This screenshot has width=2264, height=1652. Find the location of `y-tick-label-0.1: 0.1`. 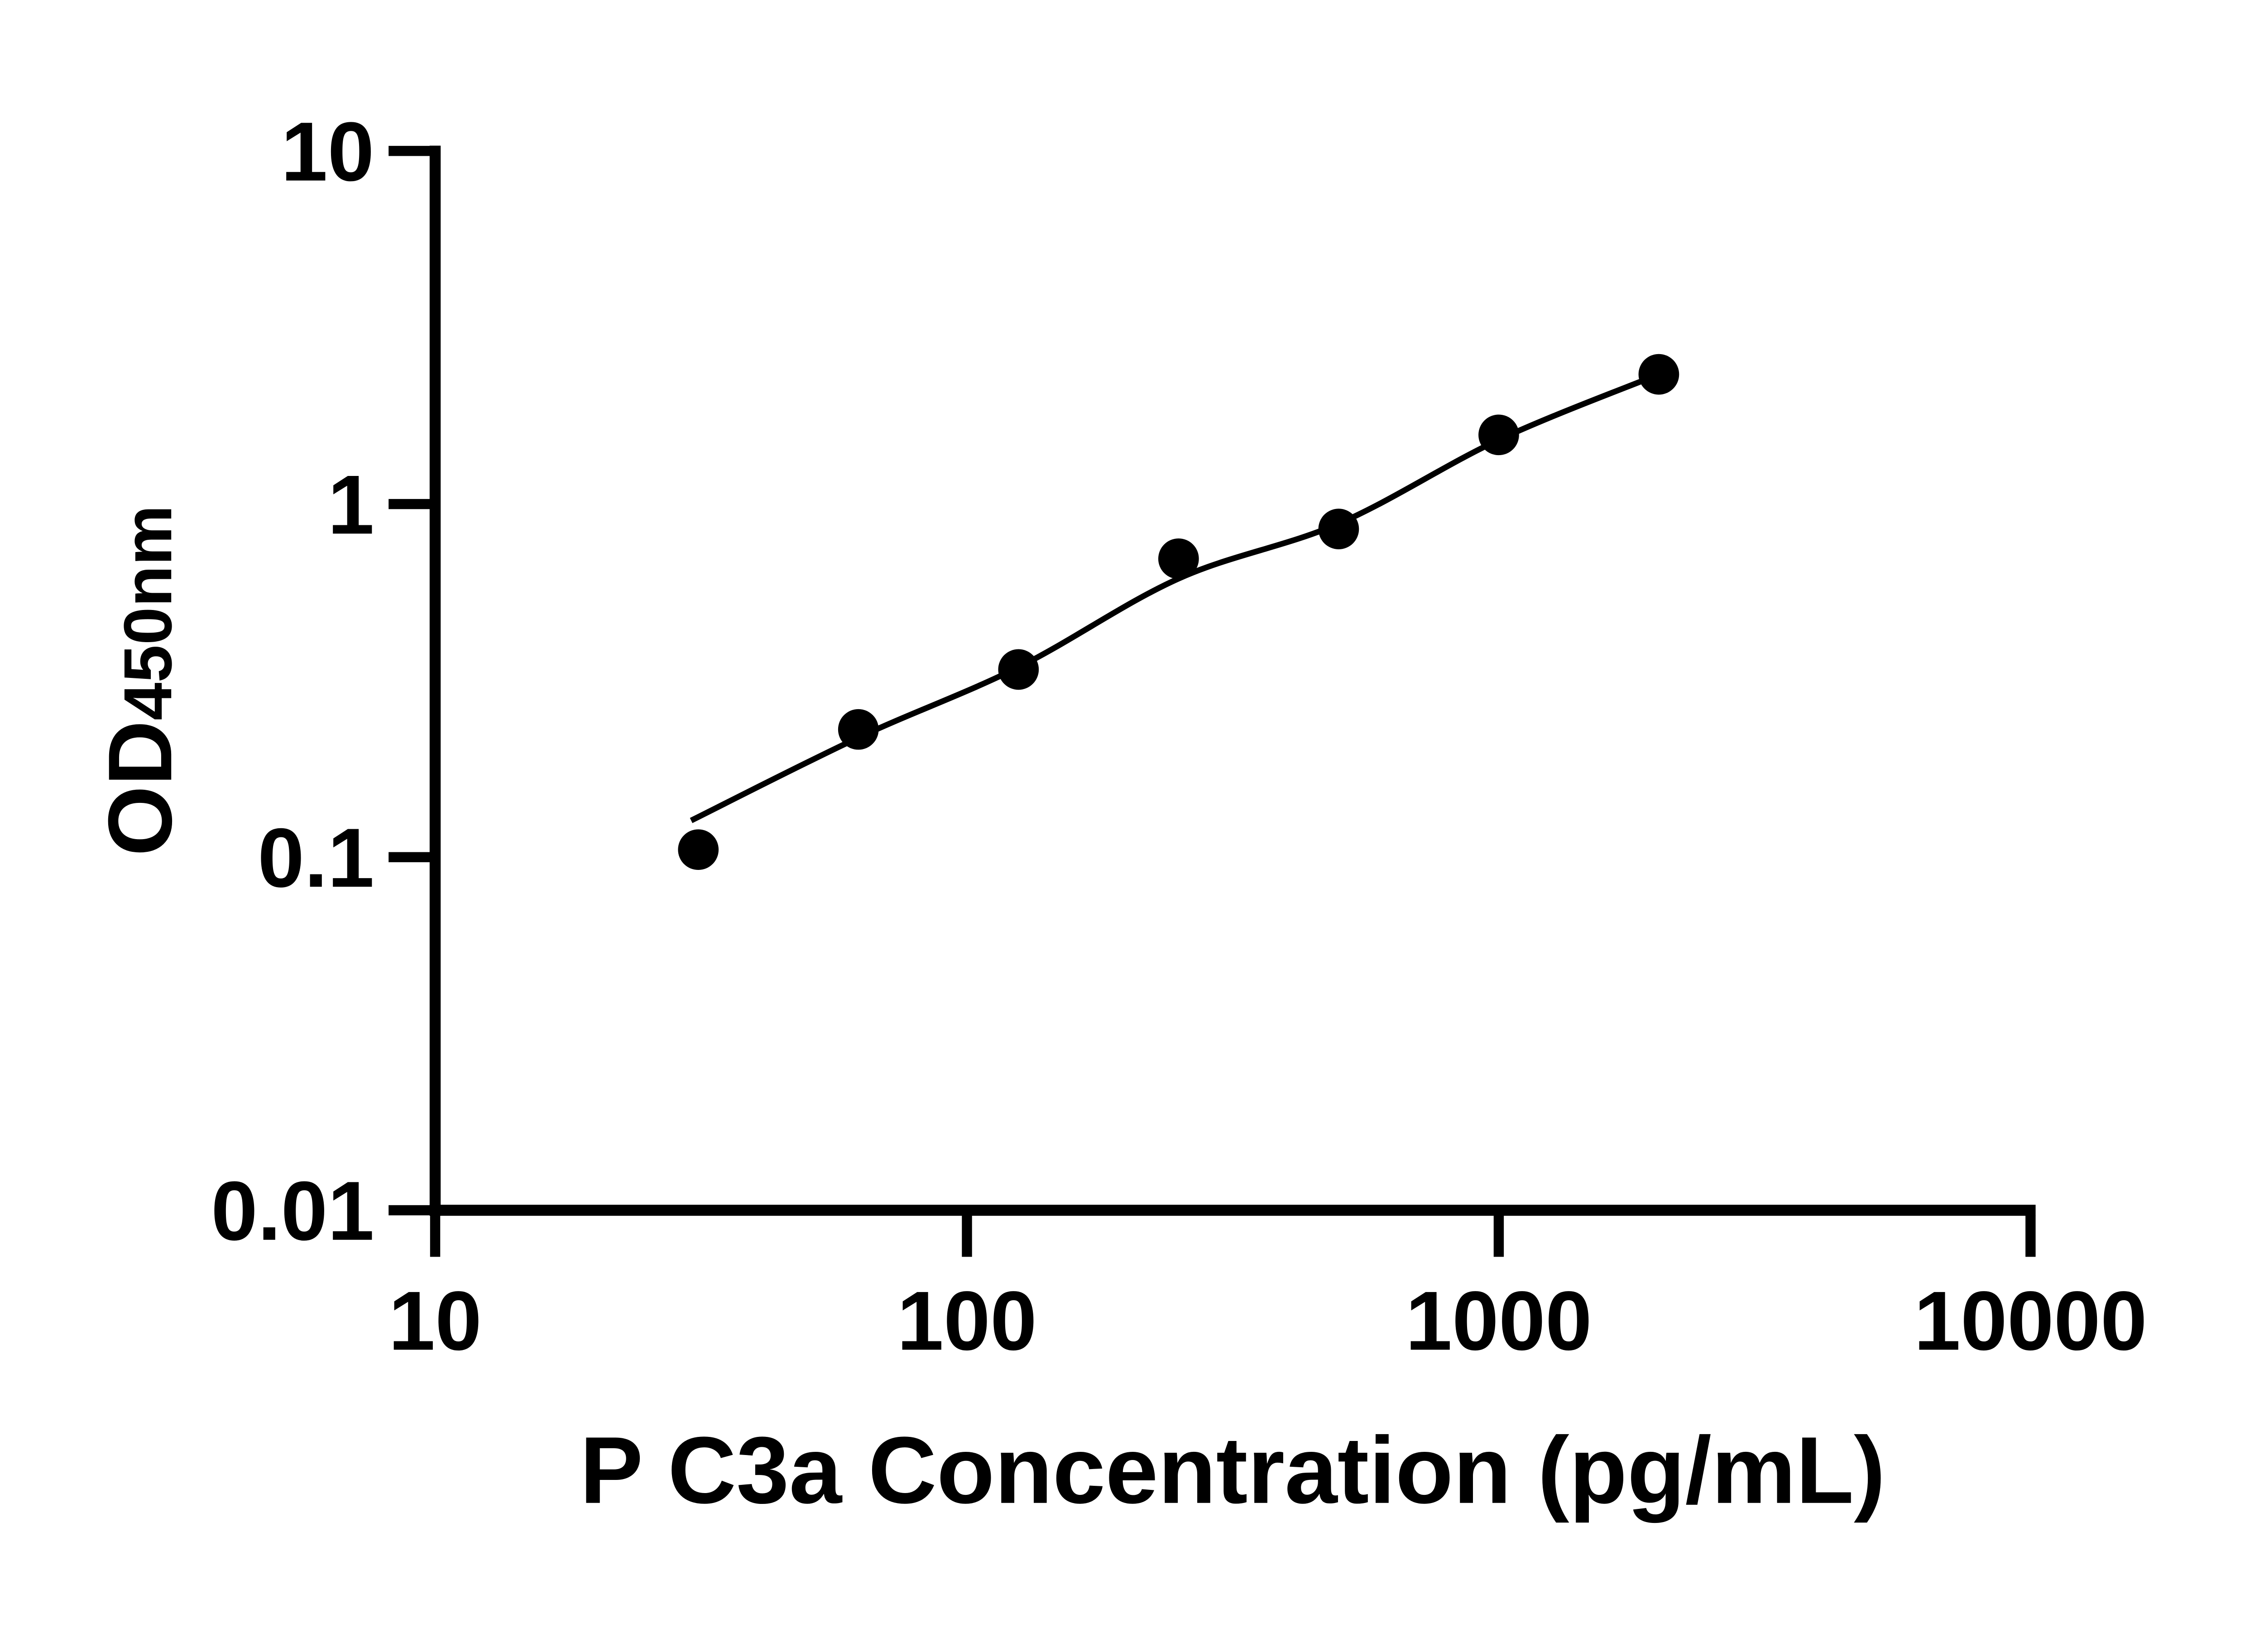

y-tick-label-0.1: 0.1 is located at coordinates (316, 858).